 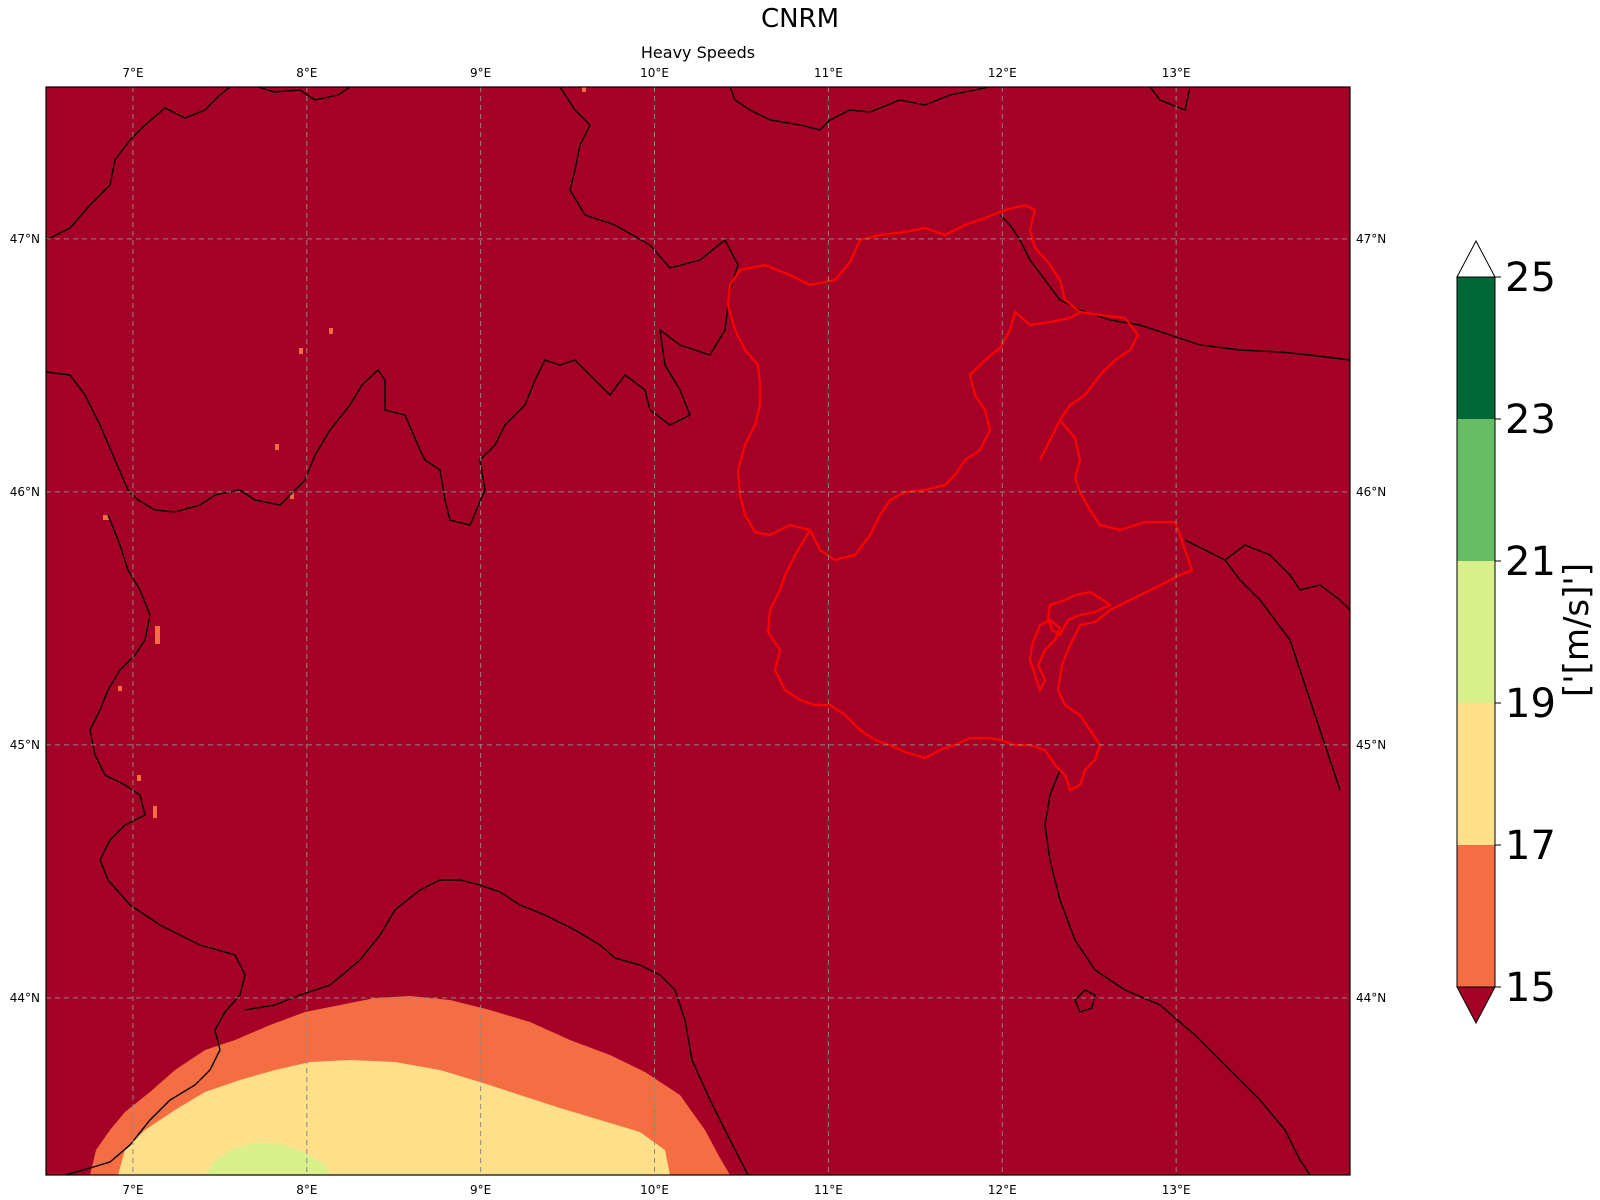 I want to click on lon-tick-label-top: 11°E, so click(x=828, y=73).